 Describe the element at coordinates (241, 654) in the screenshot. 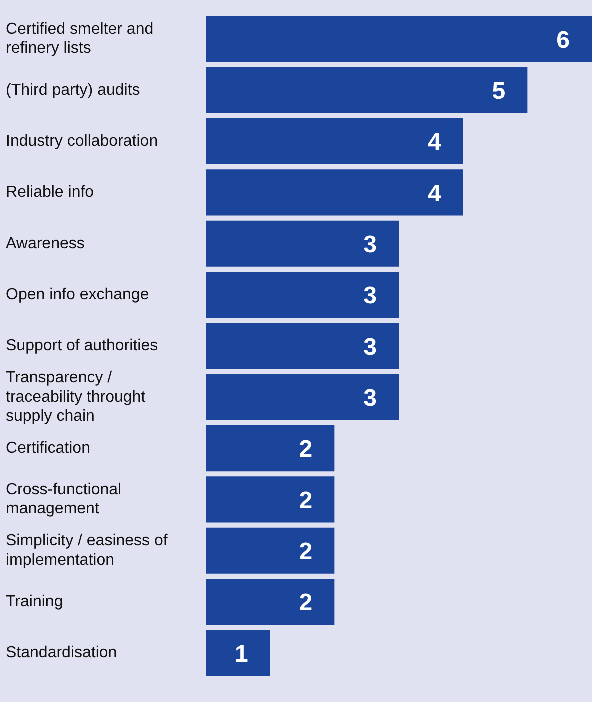

I see `data-label: 1` at that location.